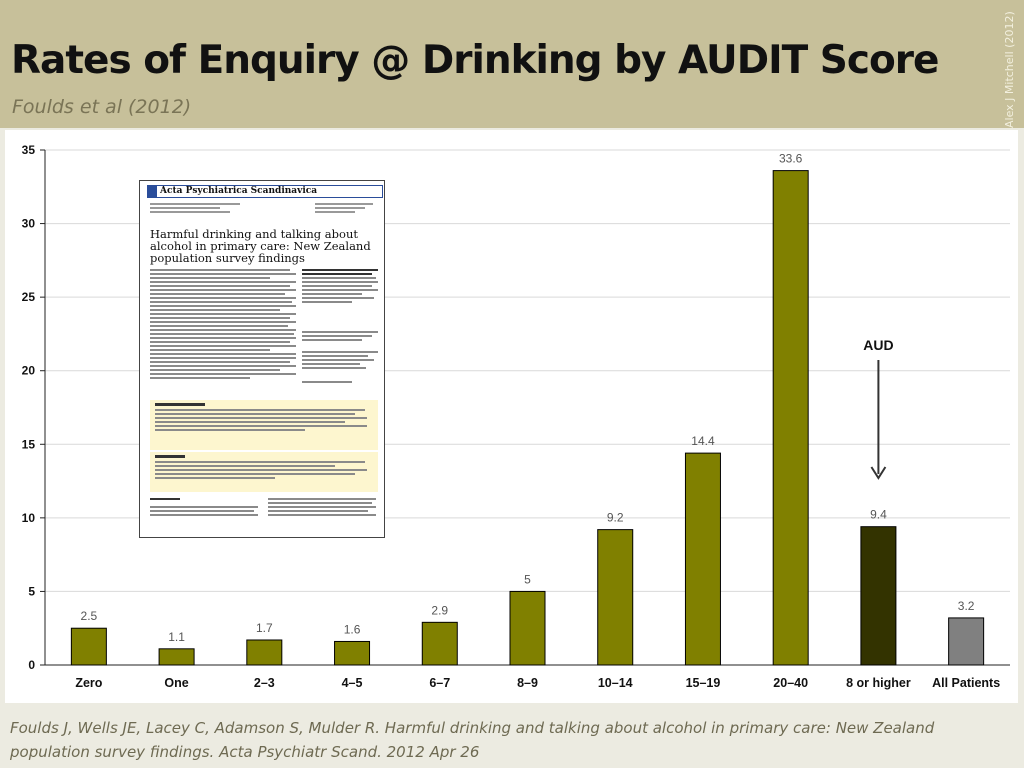 The width and height of the screenshot is (1024, 768). I want to click on data-label: 14.4, so click(703, 441).